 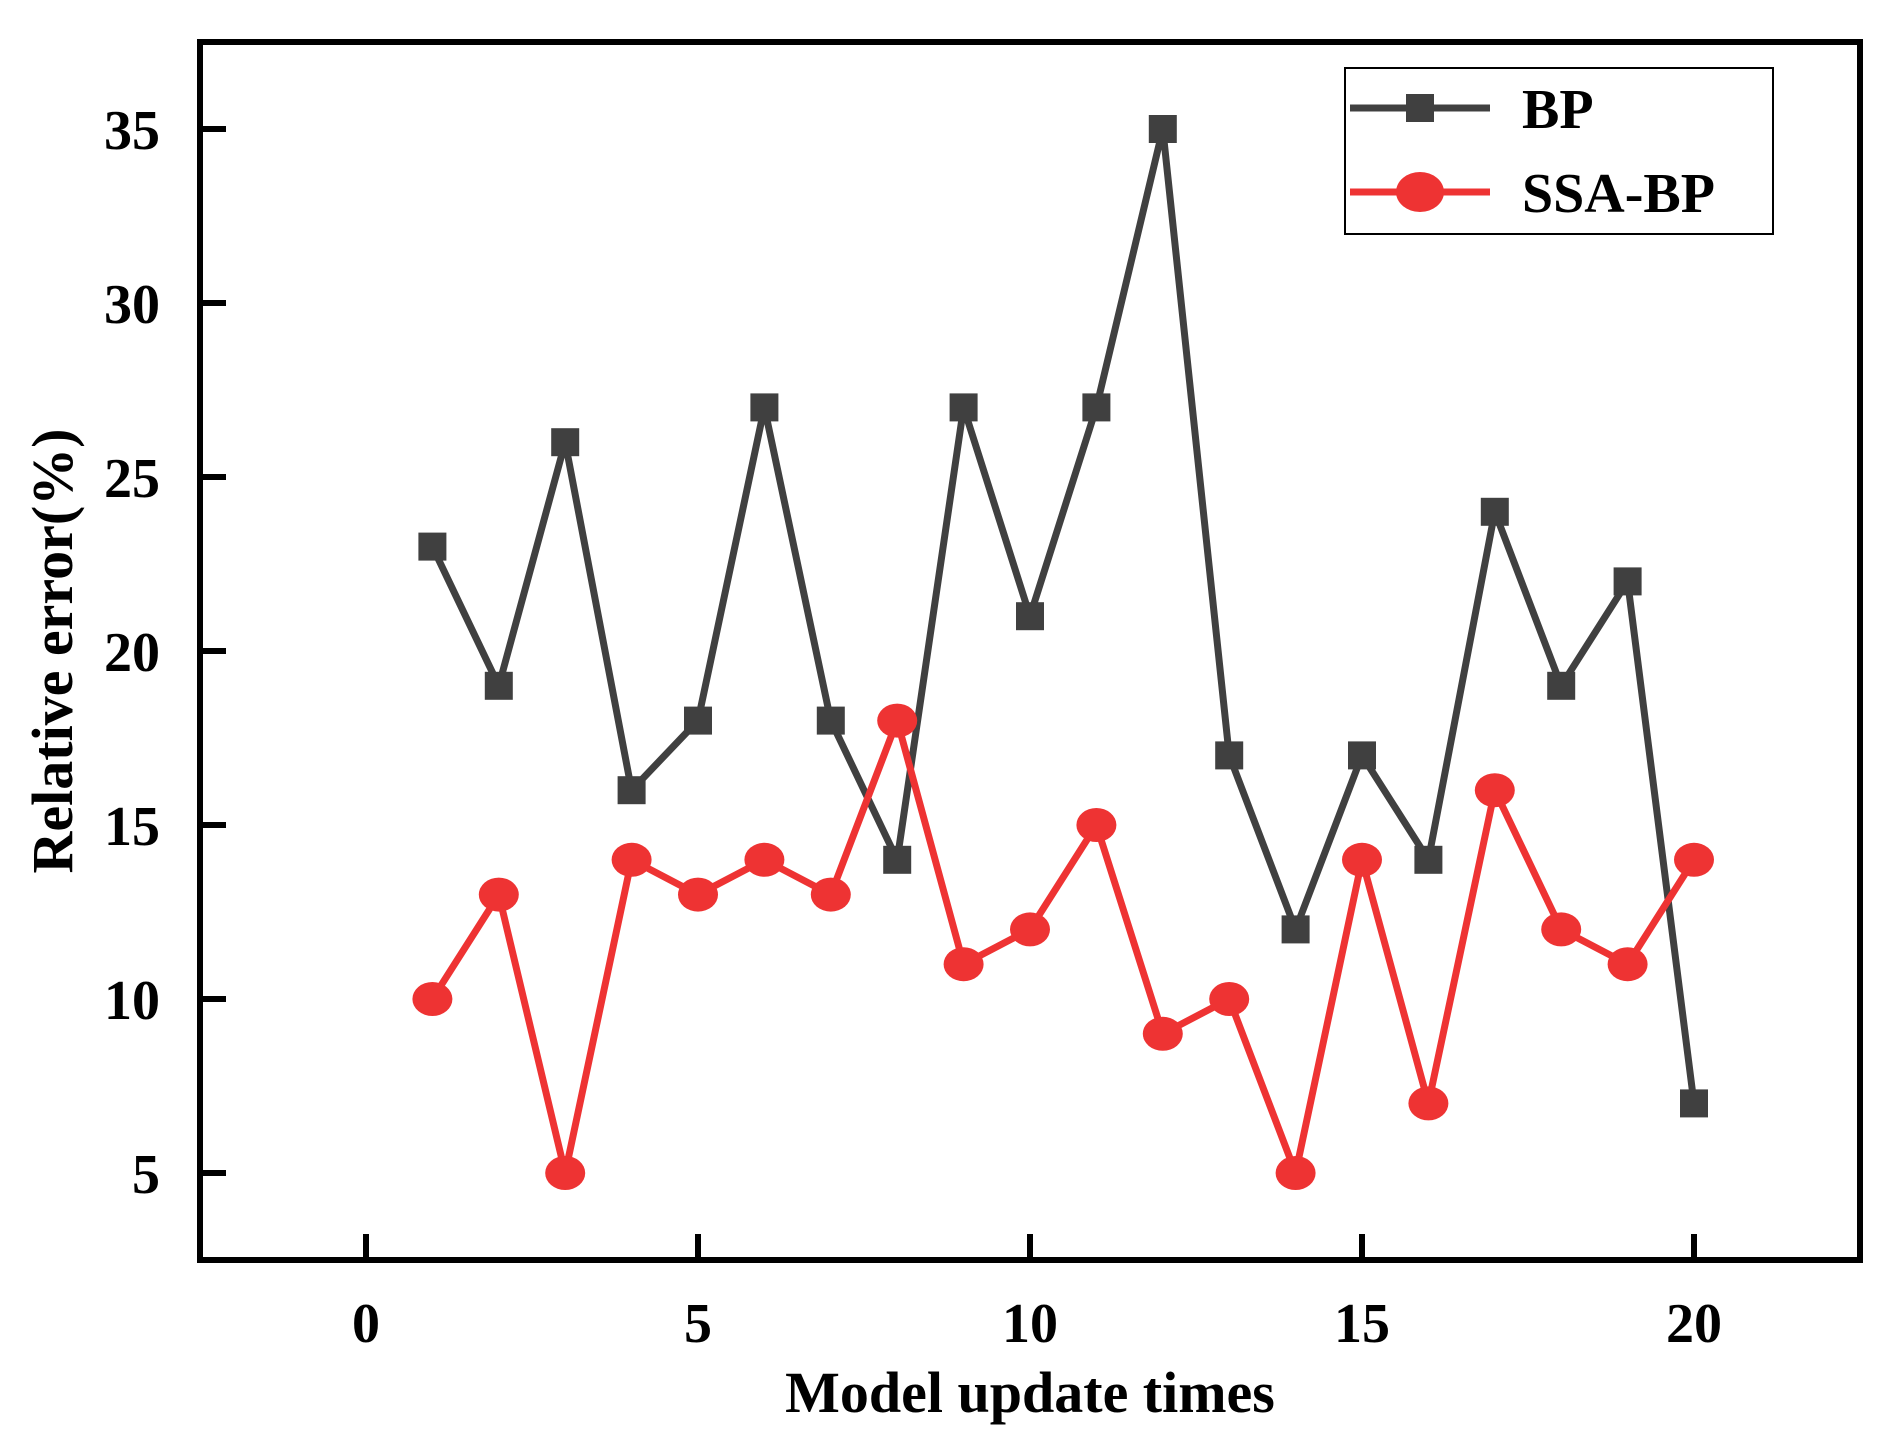 What do you see at coordinates (1030, 1324) in the screenshot?
I see `x-tick-label: 10` at bounding box center [1030, 1324].